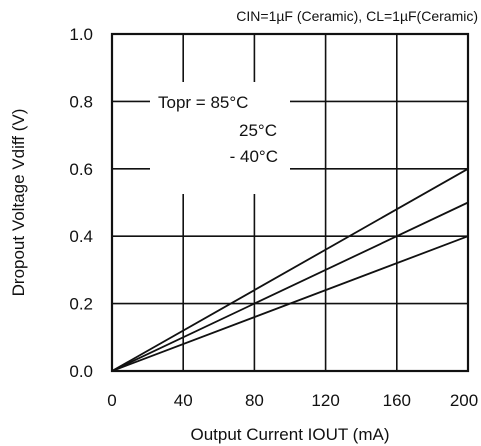 This screenshot has height=446, width=481. What do you see at coordinates (81, 203) in the screenshot?
I see `y-tick-labels: 0.0 0.2 0.4 0.6 0.8 1.0` at bounding box center [81, 203].